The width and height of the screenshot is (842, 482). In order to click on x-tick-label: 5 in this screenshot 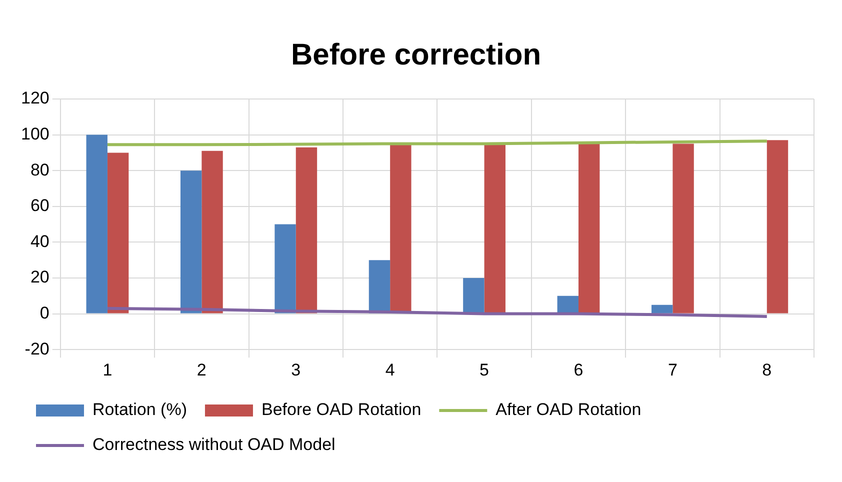, I will do `click(485, 370)`.